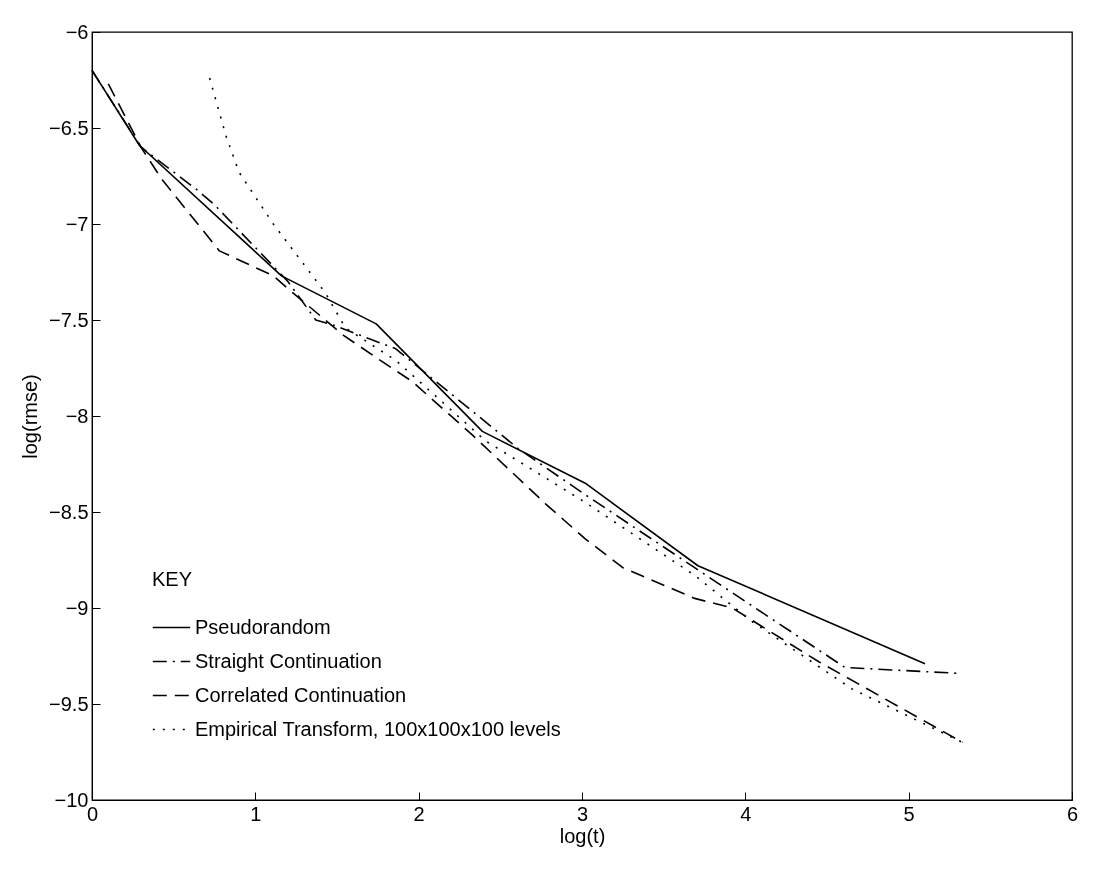 The image size is (1104, 869). Describe the element at coordinates (582, 813) in the screenshot. I see `x-tick-label: 3` at that location.